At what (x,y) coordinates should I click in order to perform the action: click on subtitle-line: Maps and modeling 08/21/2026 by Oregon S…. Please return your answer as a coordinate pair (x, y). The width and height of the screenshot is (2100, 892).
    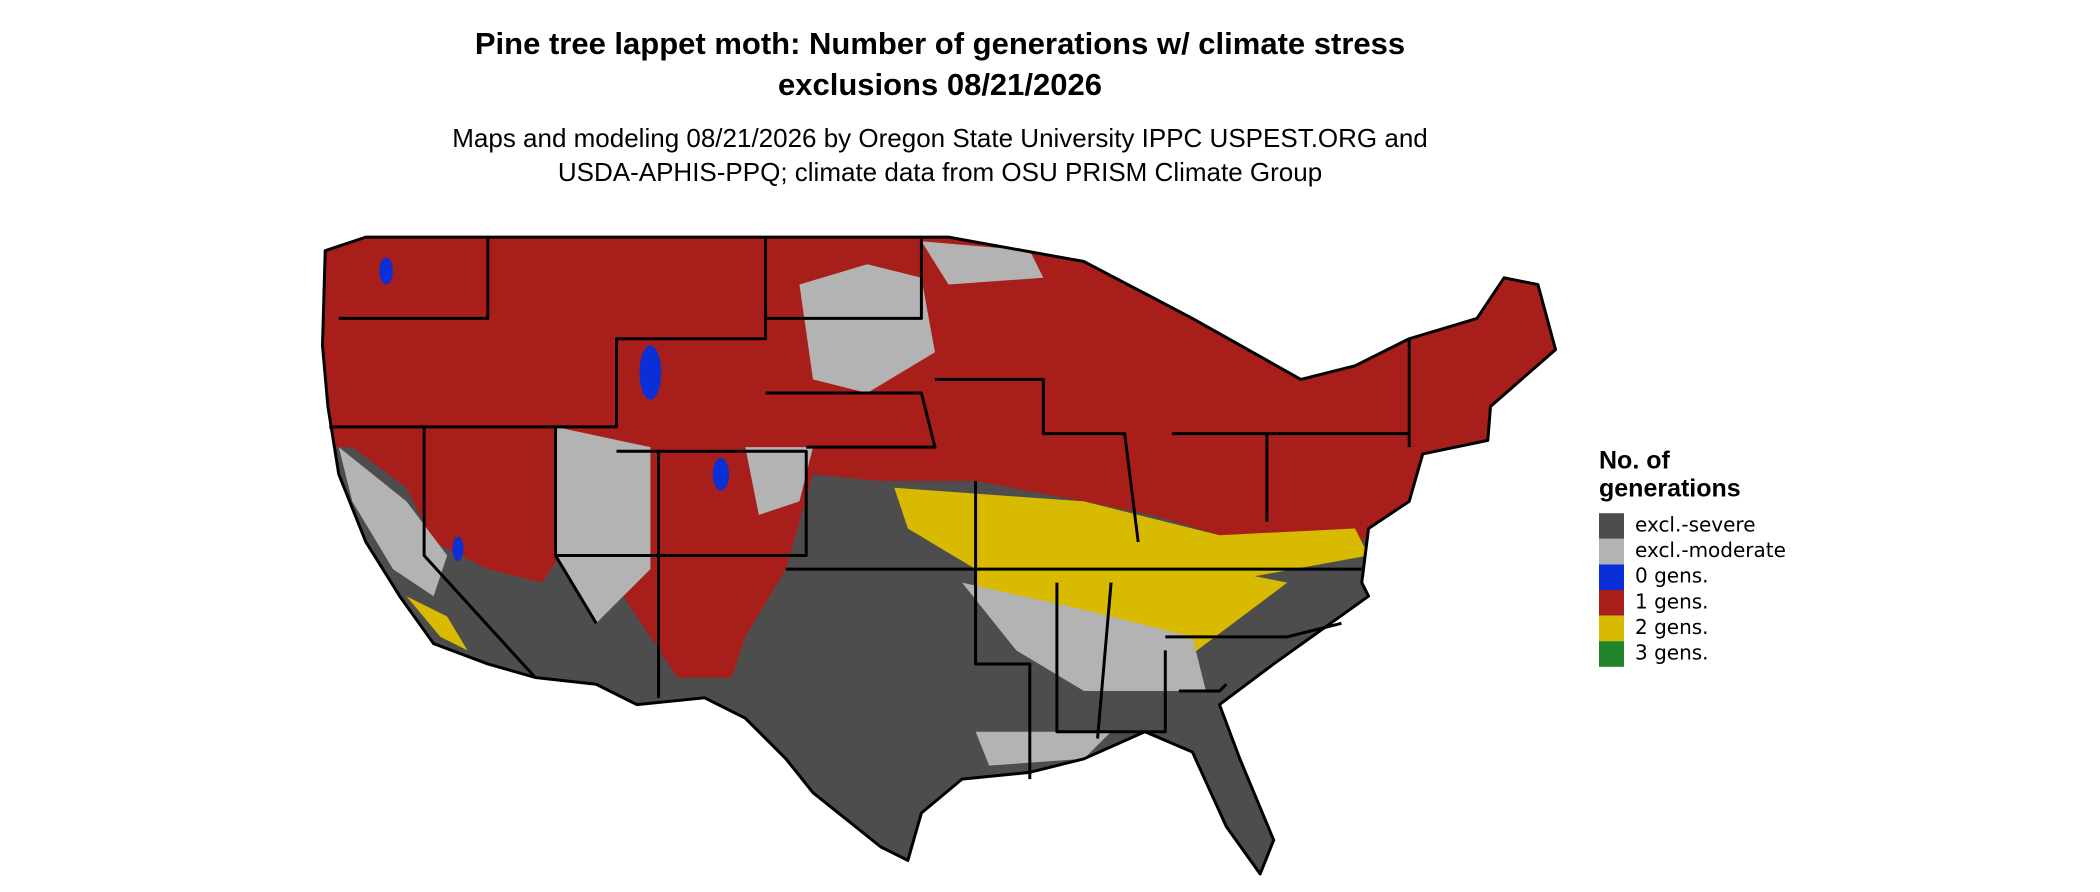
    Looking at the image, I should click on (940, 138).